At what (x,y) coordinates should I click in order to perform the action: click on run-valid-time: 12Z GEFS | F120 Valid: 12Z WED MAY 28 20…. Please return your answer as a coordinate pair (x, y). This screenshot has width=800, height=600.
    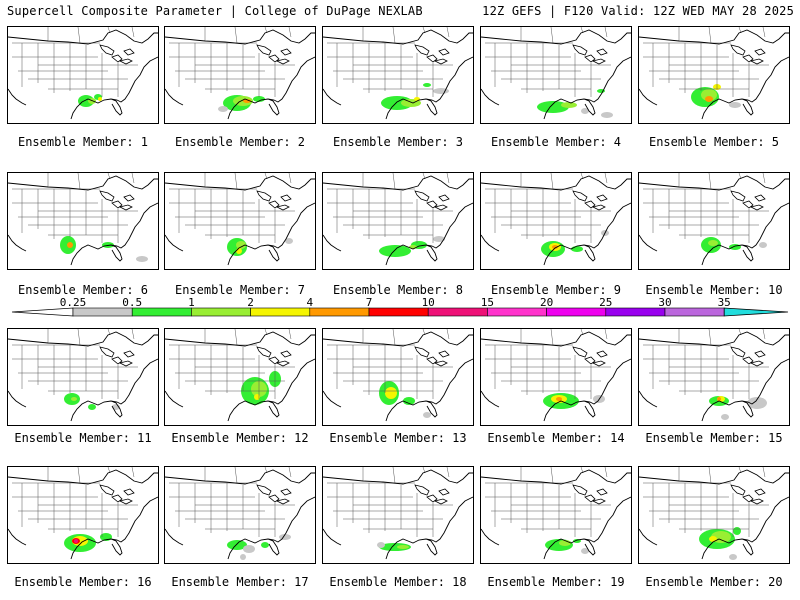
    Looking at the image, I should click on (638, 11).